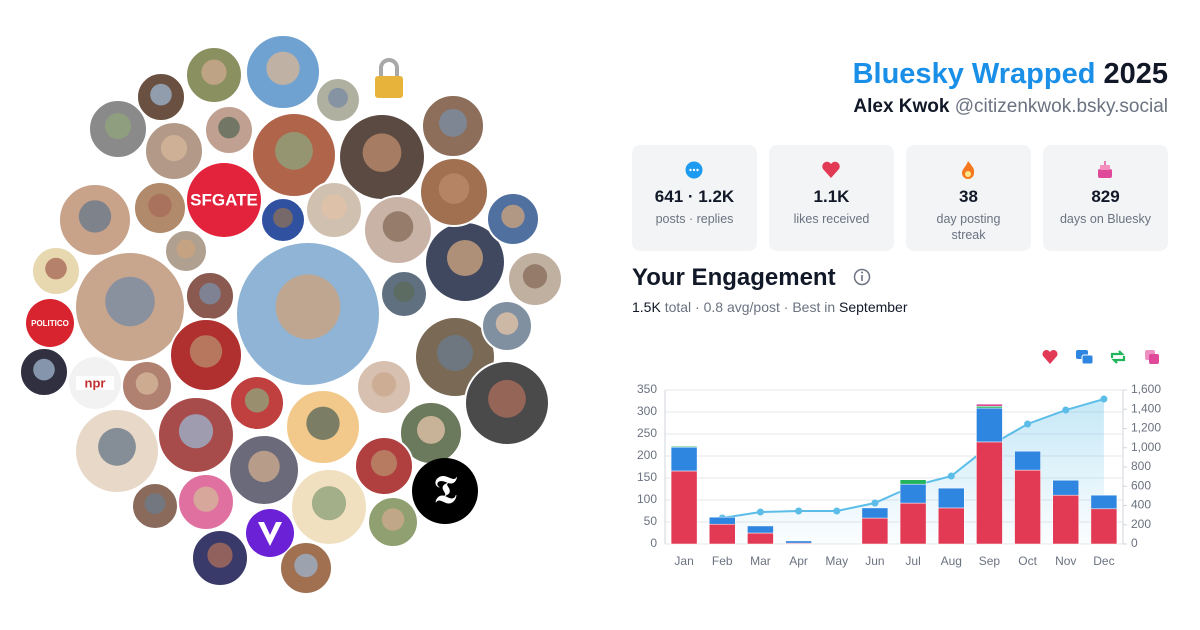 This screenshot has width=1200, height=630. What do you see at coordinates (990, 561) in the screenshot?
I see `x-tick-label: Sep` at bounding box center [990, 561].